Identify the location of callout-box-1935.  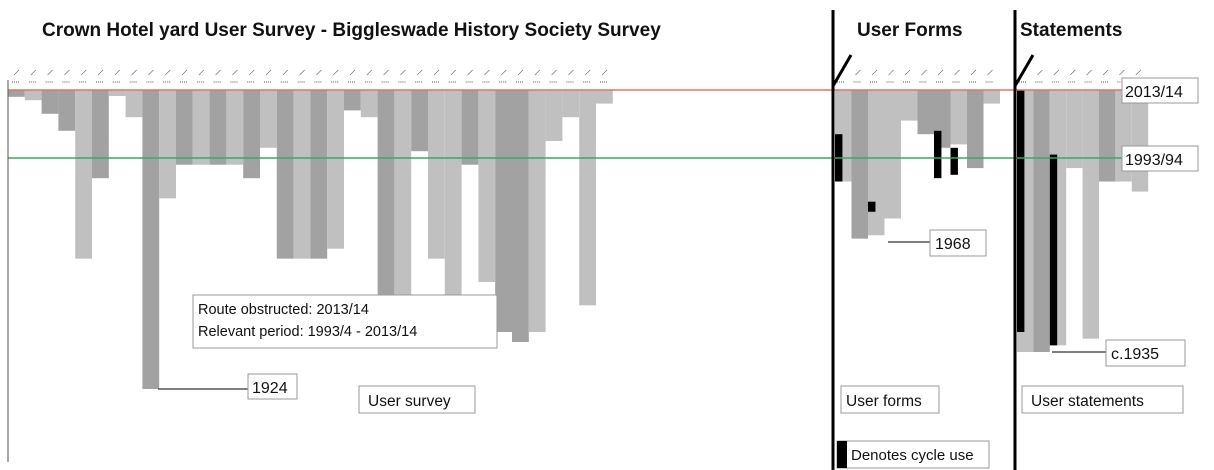
(1145, 353).